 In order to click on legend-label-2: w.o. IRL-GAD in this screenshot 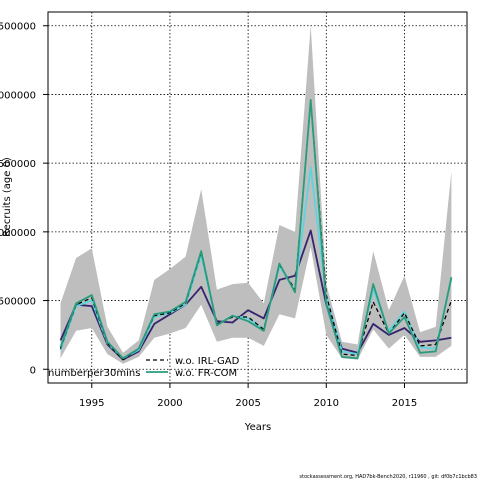, I will do `click(207, 361)`.